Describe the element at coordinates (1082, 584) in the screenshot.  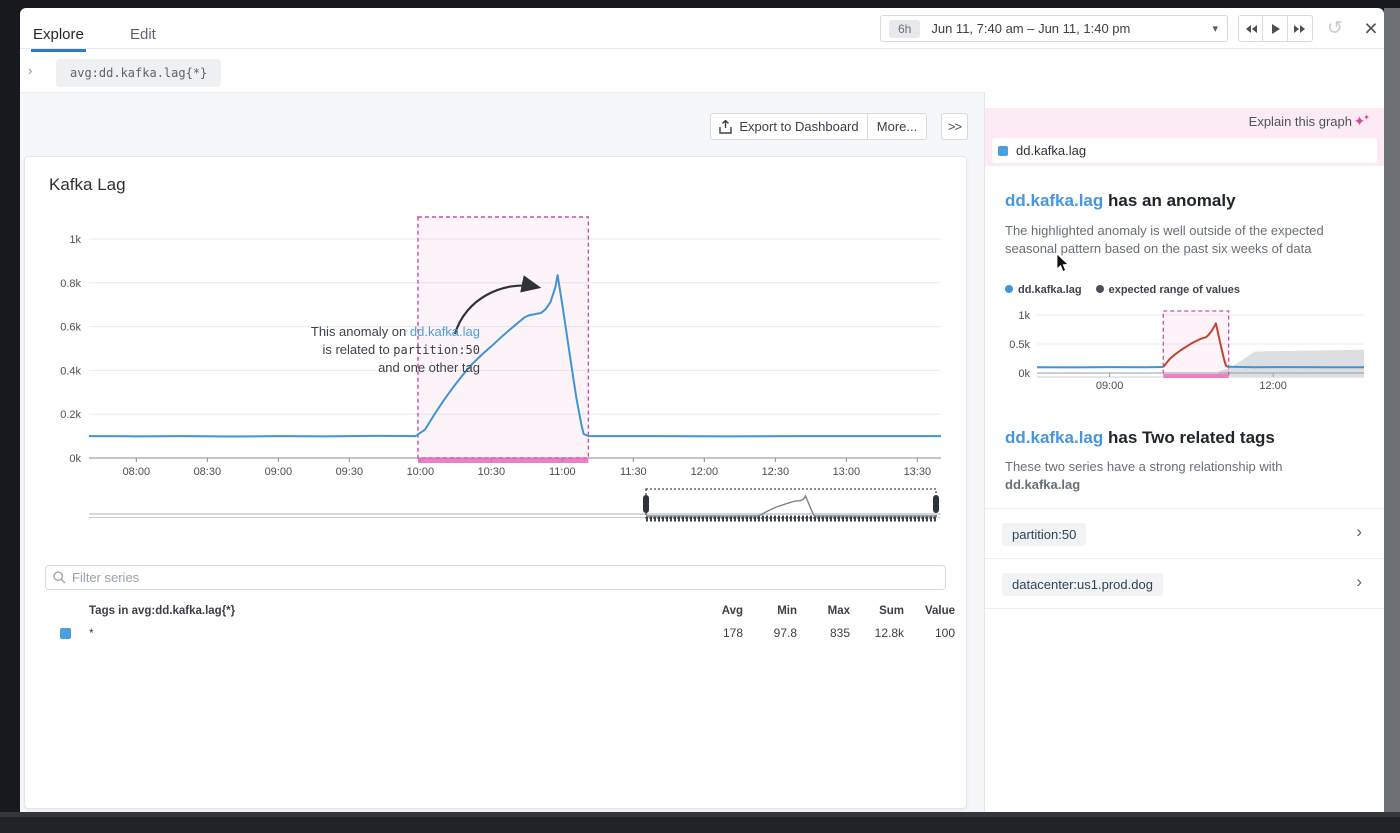
I see `tag-pill-datacenter: datacenter:us1.prod.dog` at that location.